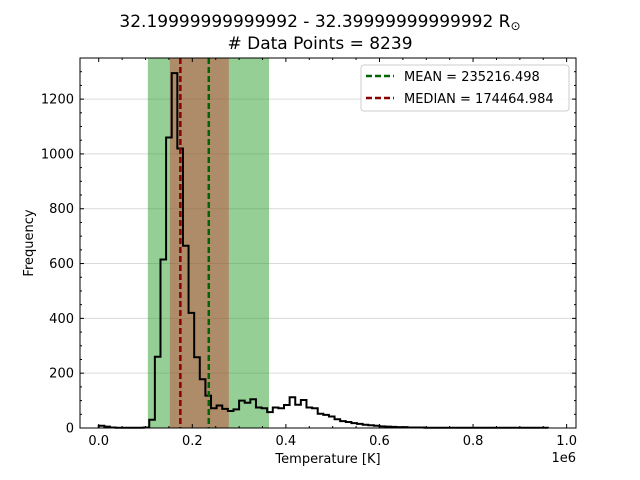  I want to click on legend-box, so click(465, 88).